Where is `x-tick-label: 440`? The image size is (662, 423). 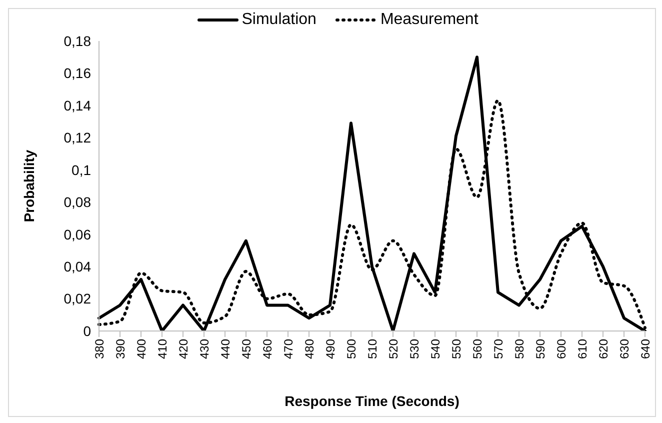 x-tick-label: 440 is located at coordinates (225, 349).